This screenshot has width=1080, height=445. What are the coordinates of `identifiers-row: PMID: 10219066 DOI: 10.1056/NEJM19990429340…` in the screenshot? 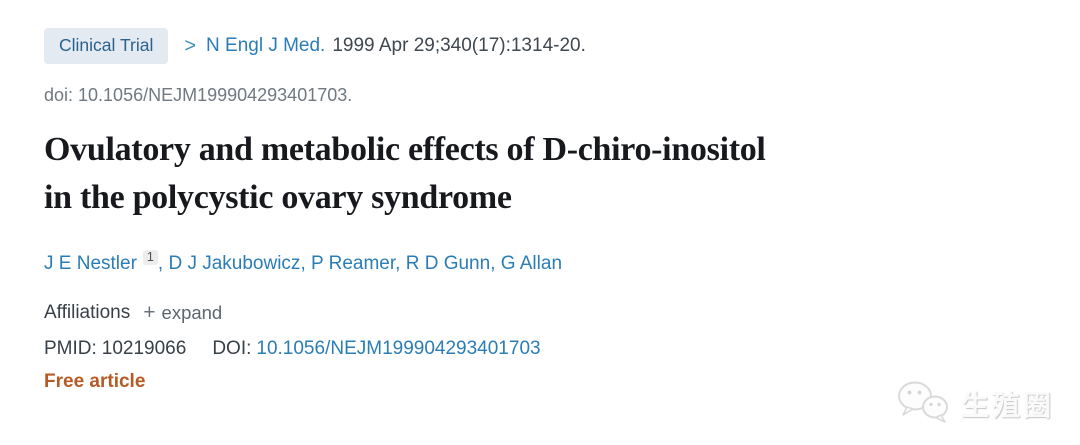 It's located at (539, 349).